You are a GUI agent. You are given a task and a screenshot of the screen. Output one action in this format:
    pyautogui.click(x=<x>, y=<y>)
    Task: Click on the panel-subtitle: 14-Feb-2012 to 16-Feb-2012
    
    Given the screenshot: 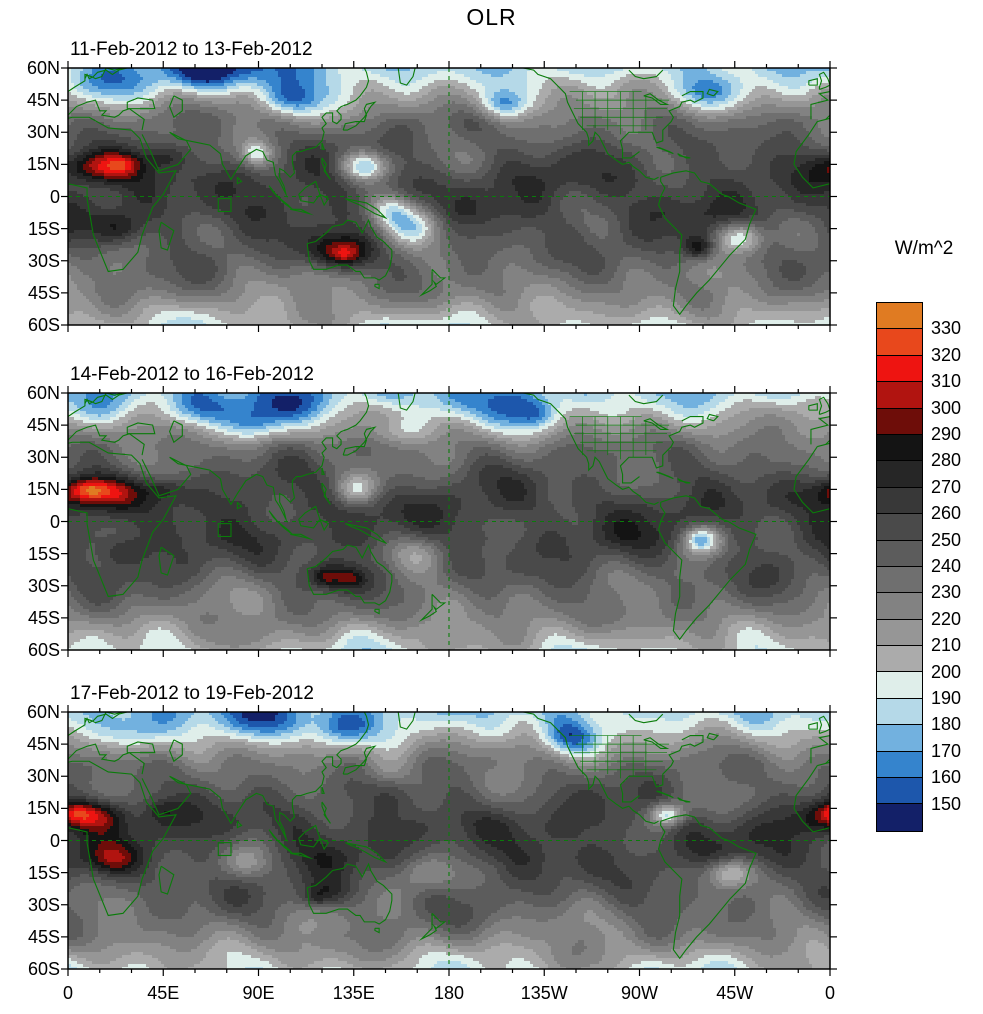 What is the action you would take?
    pyautogui.click(x=192, y=374)
    